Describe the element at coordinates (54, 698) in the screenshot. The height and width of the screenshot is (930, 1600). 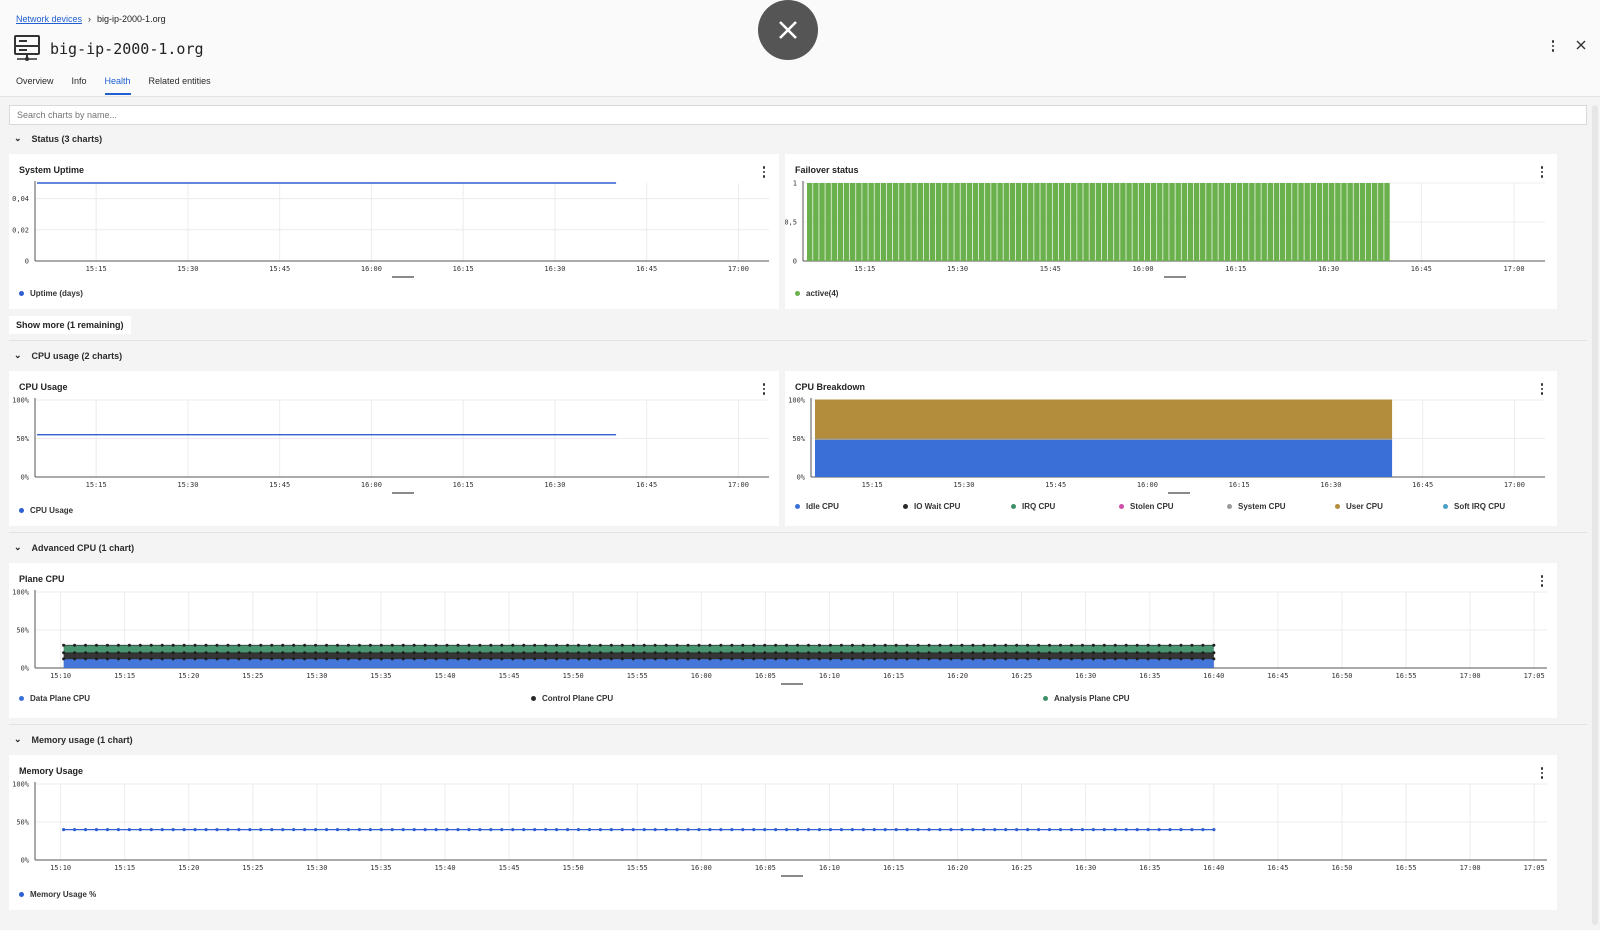
I see `legend-item: Data Plane CPU` at that location.